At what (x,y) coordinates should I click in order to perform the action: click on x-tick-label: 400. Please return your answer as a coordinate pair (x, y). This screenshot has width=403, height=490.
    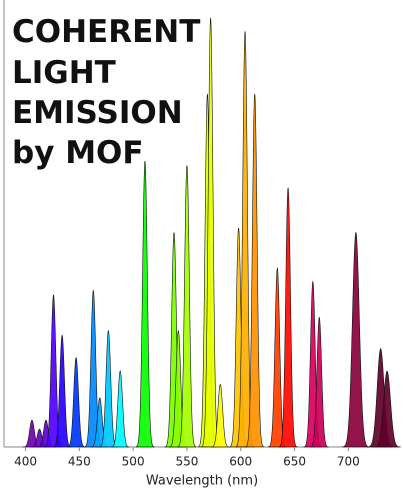
    Looking at the image, I should click on (25, 462).